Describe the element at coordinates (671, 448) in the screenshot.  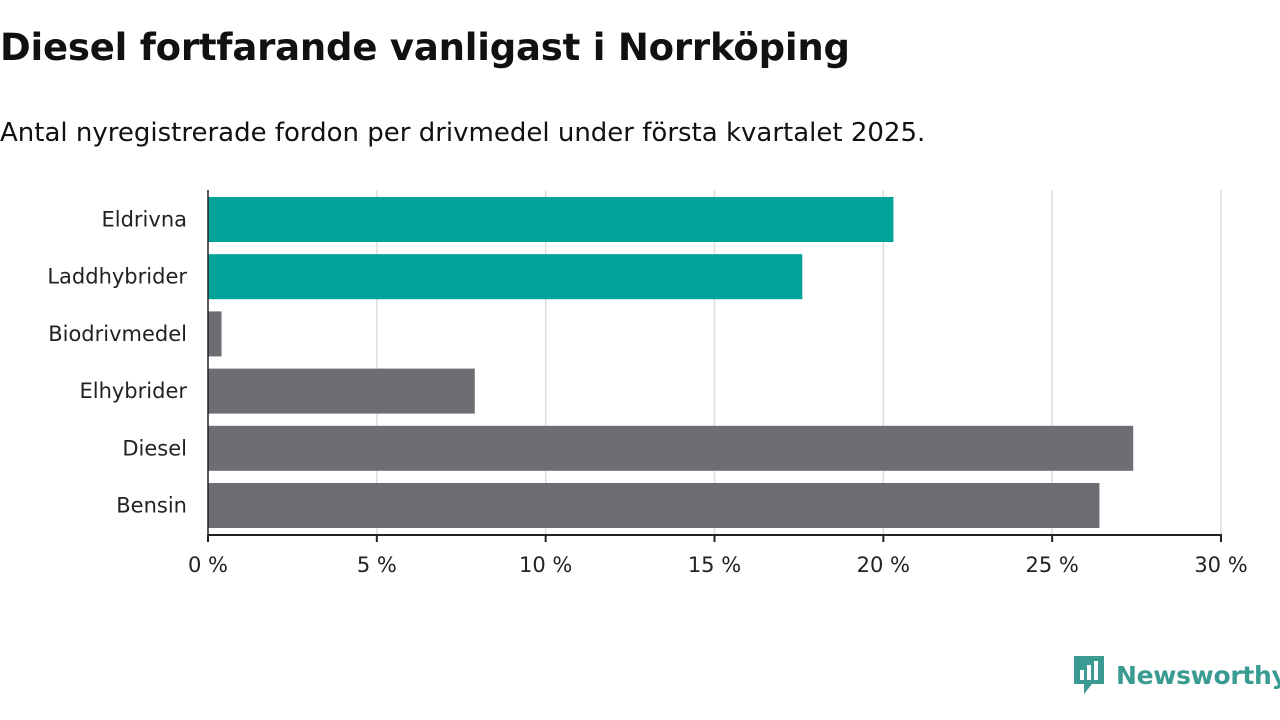
I see `bar-diesel` at that location.